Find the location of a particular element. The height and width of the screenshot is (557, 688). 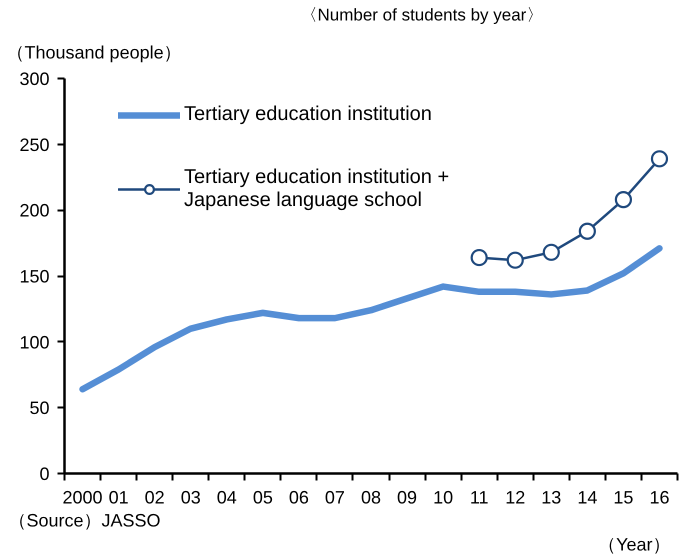

x-tick-label: 12 is located at coordinates (515, 498).